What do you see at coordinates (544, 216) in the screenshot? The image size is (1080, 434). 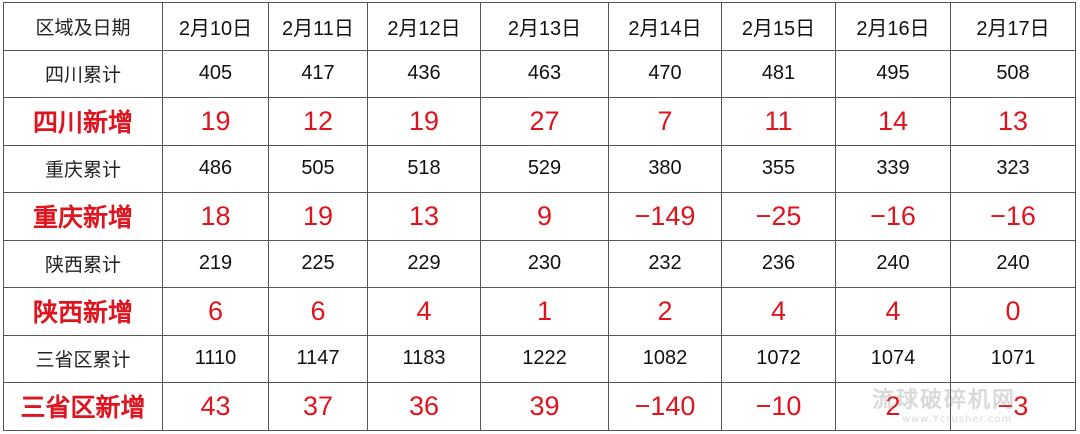 I see `value-cell: 9` at bounding box center [544, 216].